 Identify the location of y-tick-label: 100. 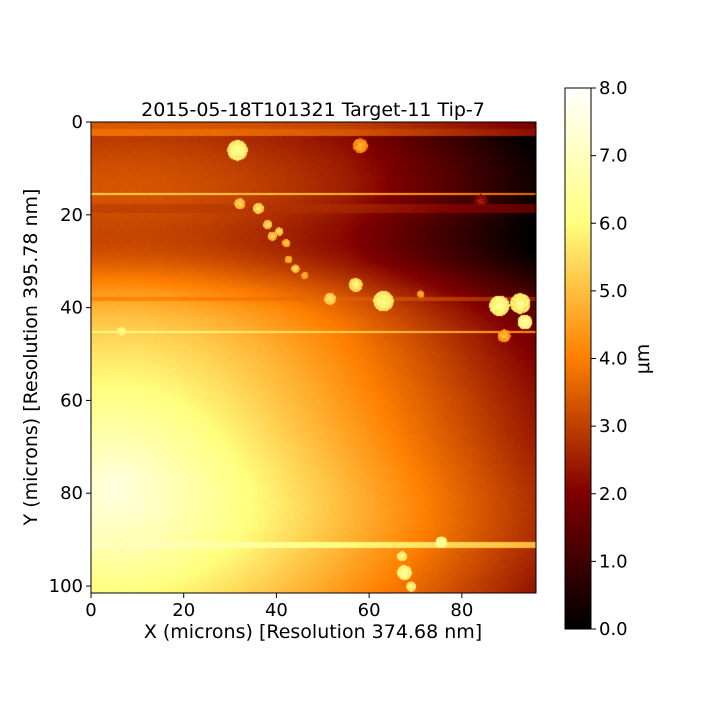
(66, 586).